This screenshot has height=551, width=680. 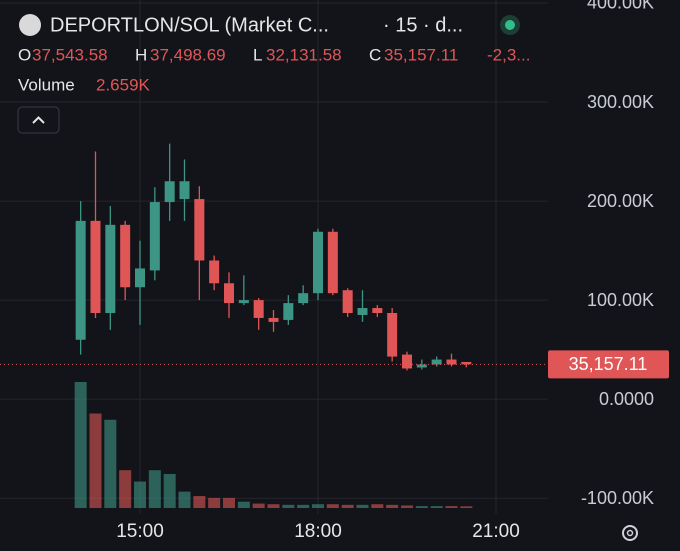 What do you see at coordinates (620, 6) in the screenshot?
I see `y-tick-label: 400.00K` at bounding box center [620, 6].